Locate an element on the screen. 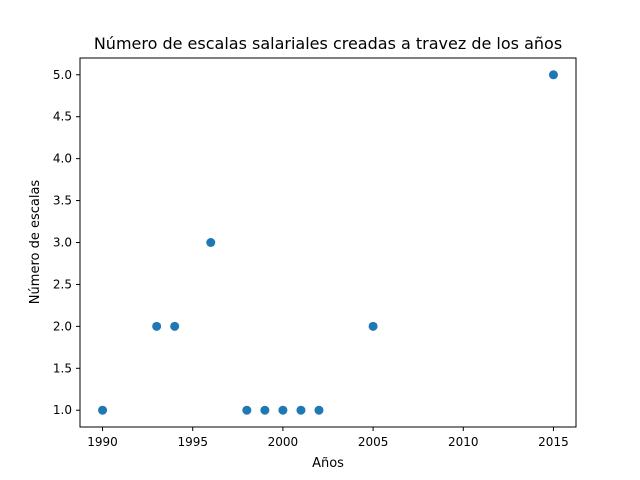  x-tick-label: 2000 is located at coordinates (283, 442).